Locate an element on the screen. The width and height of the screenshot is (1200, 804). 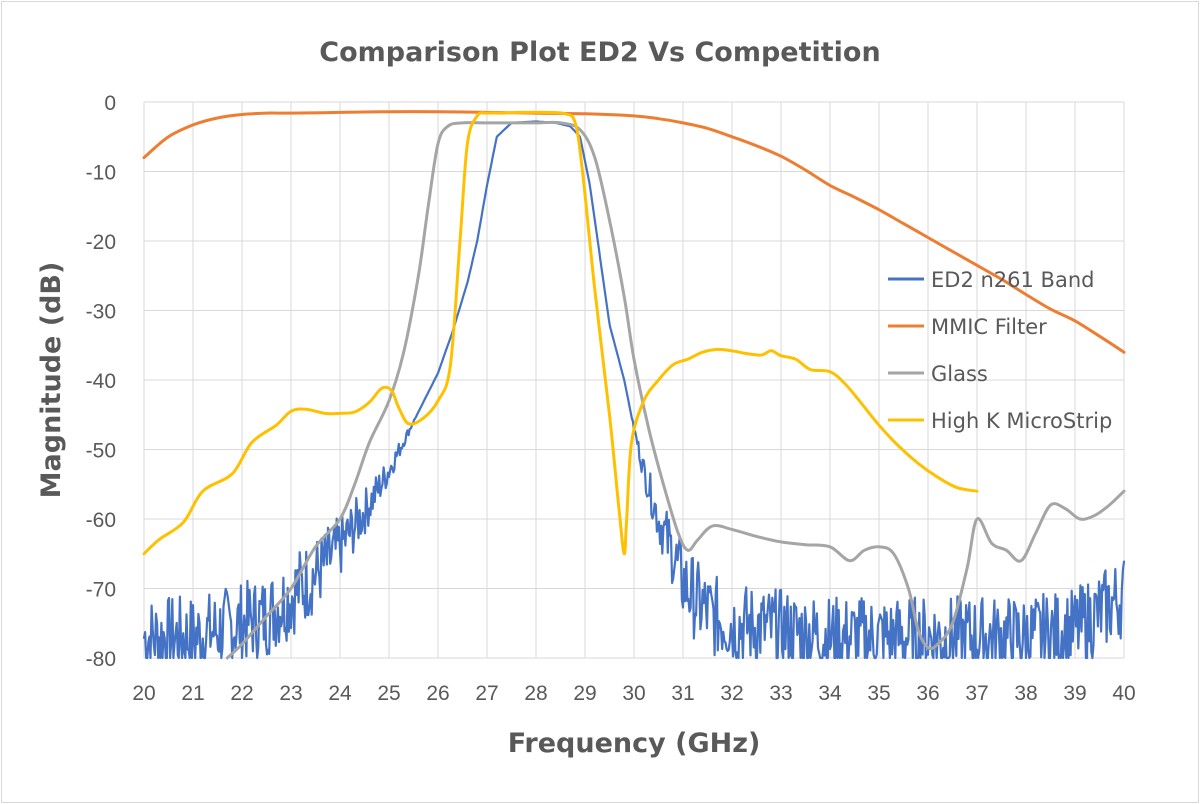
x-tick-label: 21 is located at coordinates (192, 693).